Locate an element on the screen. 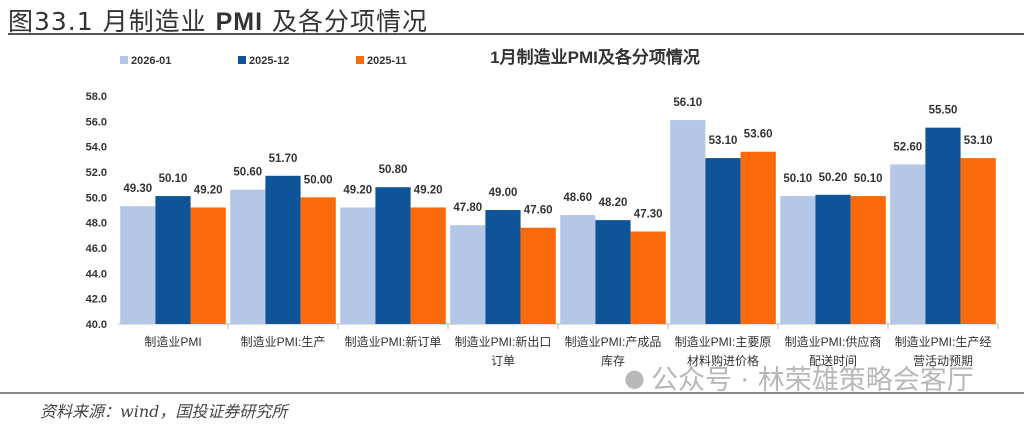 This screenshot has width=1024, height=424. wechat-icon: ● is located at coordinates (634, 377).